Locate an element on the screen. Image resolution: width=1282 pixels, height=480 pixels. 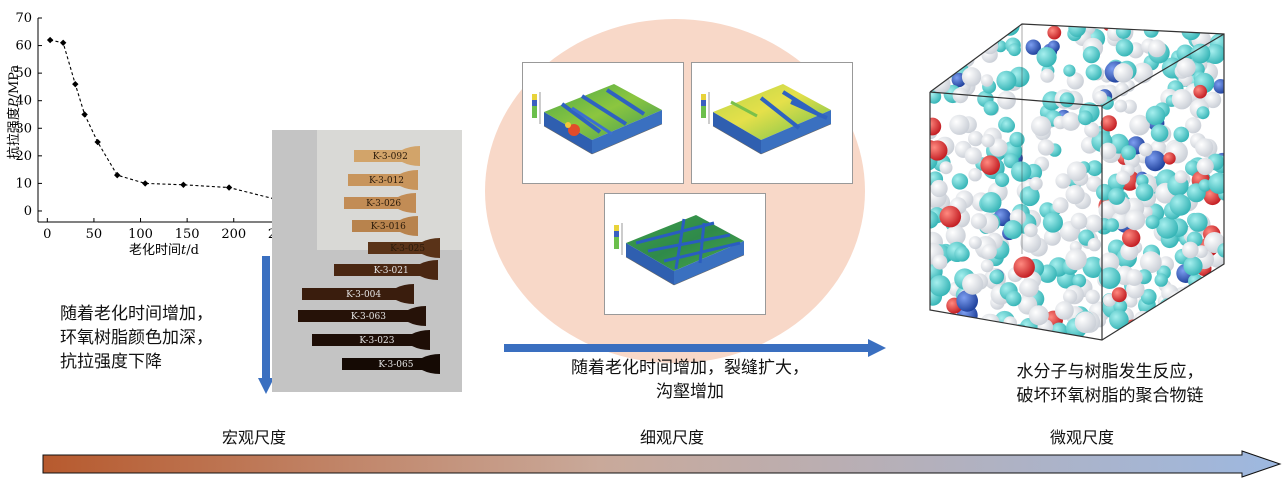
chart-series is located at coordinates (164, 120).